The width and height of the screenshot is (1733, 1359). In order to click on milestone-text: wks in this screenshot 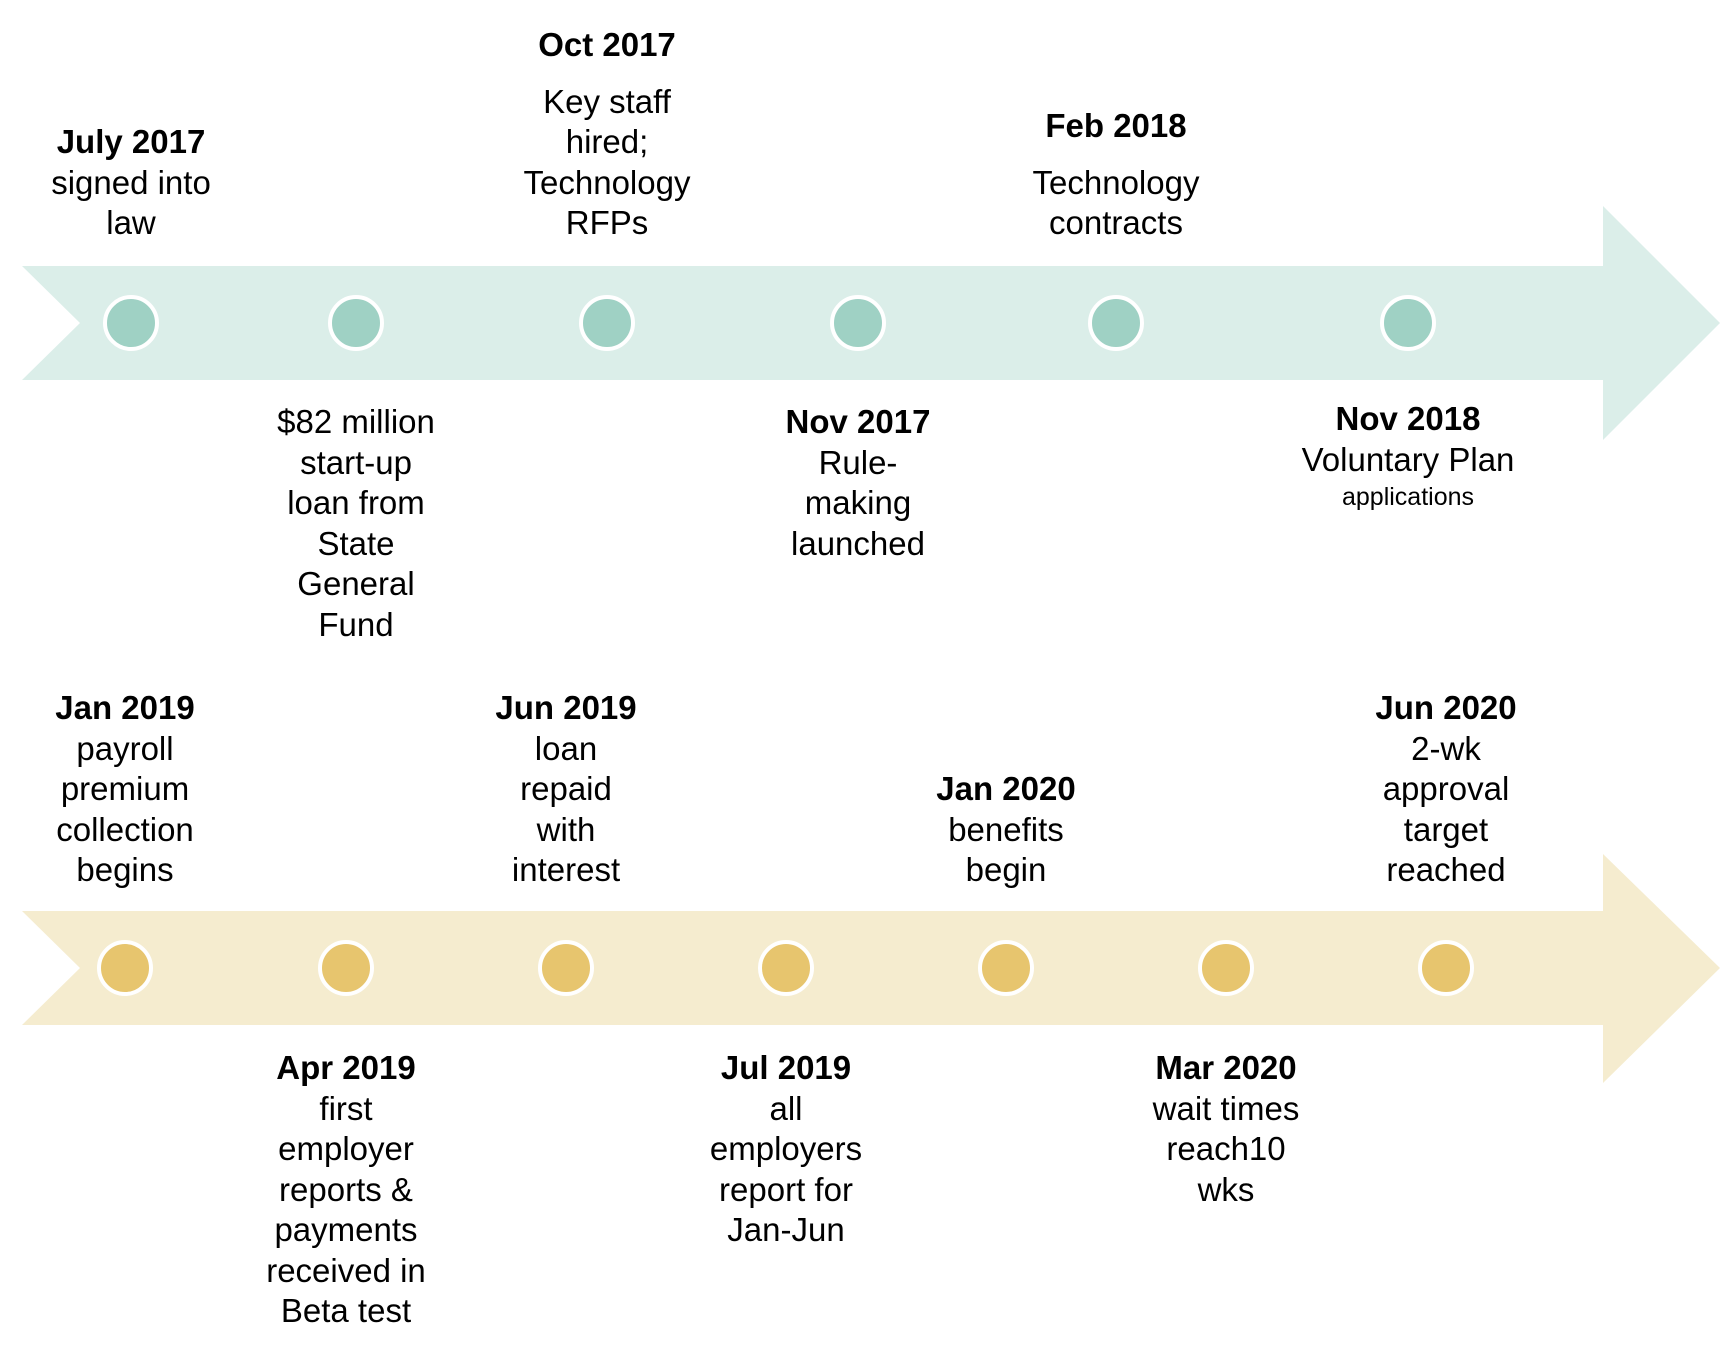, I will do `click(1226, 1189)`.